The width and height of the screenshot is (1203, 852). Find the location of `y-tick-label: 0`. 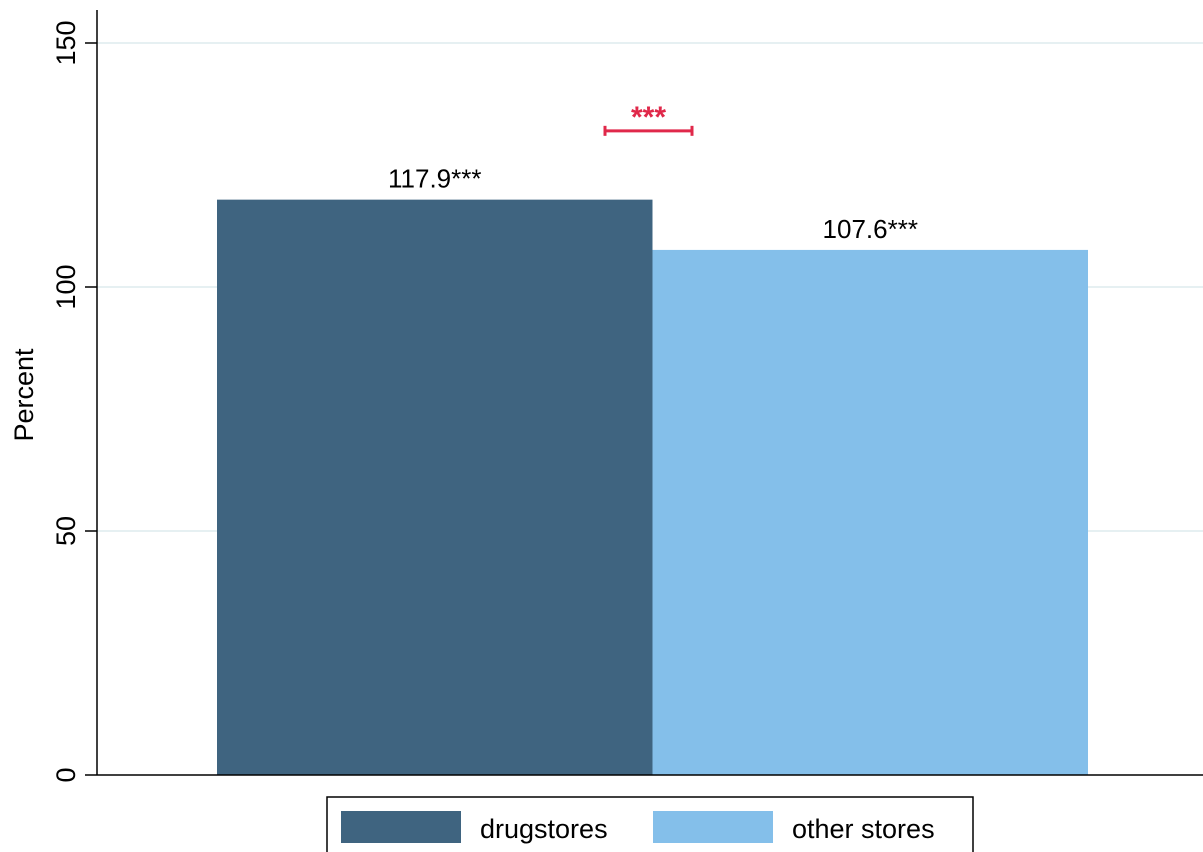

y-tick-label: 0 is located at coordinates (66, 774).